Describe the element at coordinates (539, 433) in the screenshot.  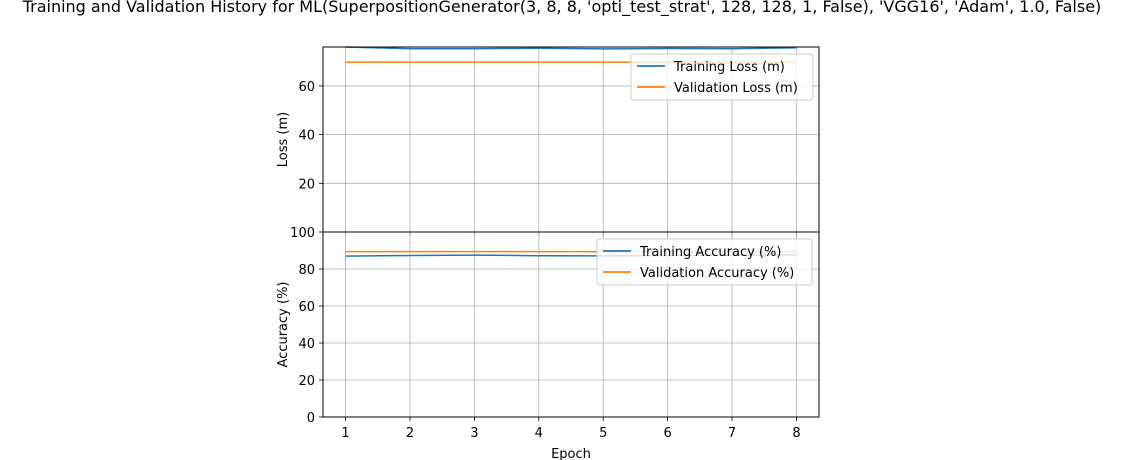
I see `accuracy-xtick-label: 4` at that location.